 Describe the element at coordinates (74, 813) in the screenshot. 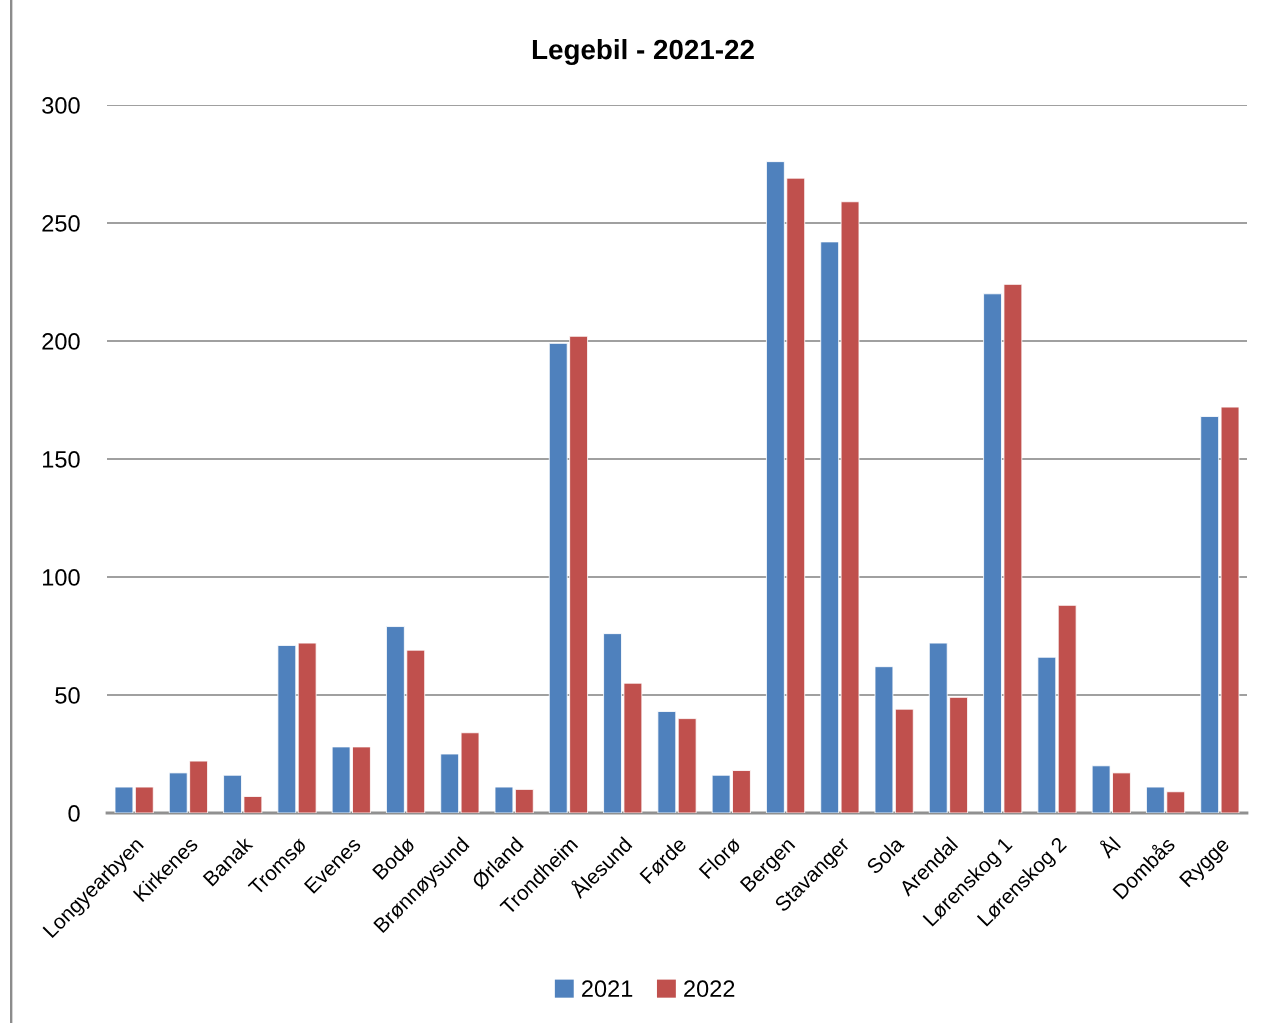

I see `y-tick-label: 0` at that location.